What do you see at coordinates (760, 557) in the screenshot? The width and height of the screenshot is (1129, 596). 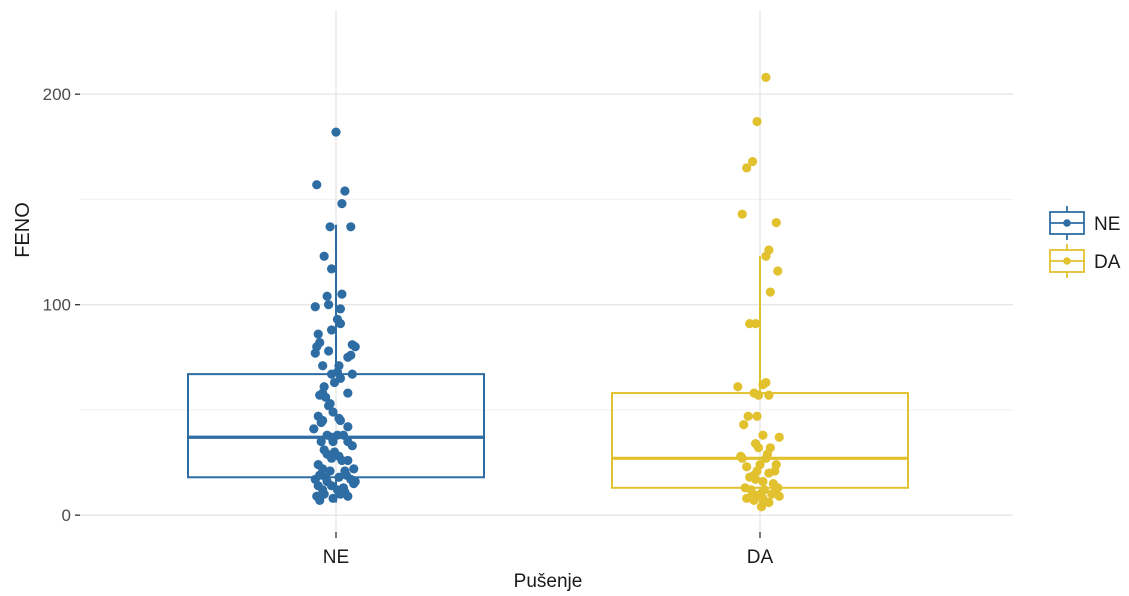 I see `x-tick-label: DA` at bounding box center [760, 557].